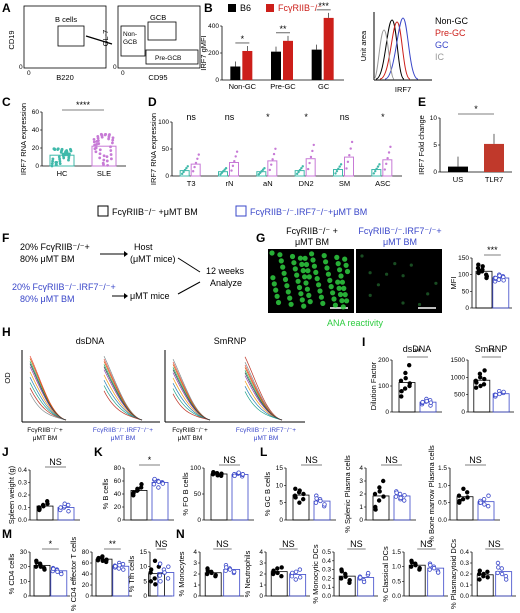 Image resolution: width=520 pixels, height=613 pixels. What do you see at coordinates (191, 183) in the screenshot?
I see `d-xtick-label: T3` at bounding box center [191, 183].